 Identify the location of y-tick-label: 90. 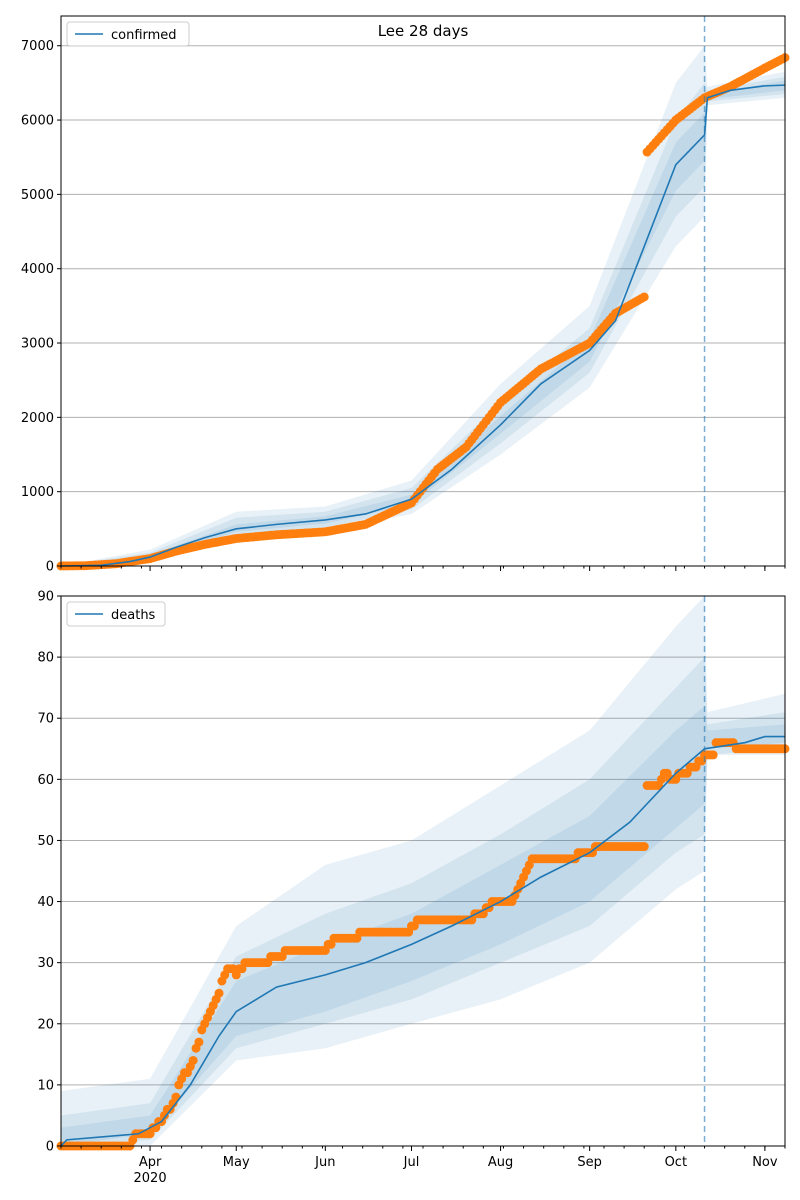
(45, 597).